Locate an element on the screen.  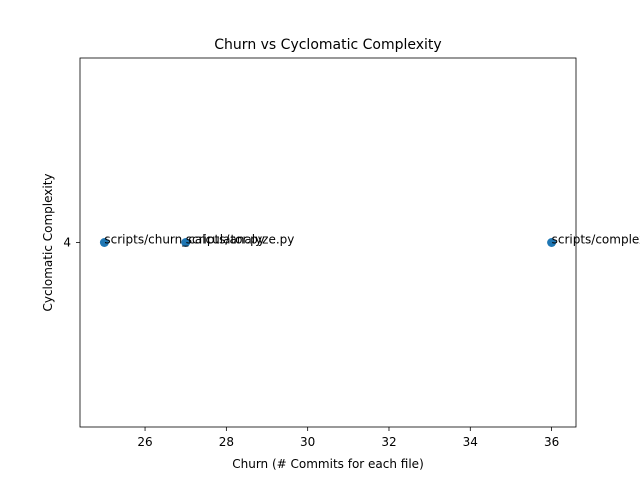
x-tick-label: 36 is located at coordinates (551, 442).